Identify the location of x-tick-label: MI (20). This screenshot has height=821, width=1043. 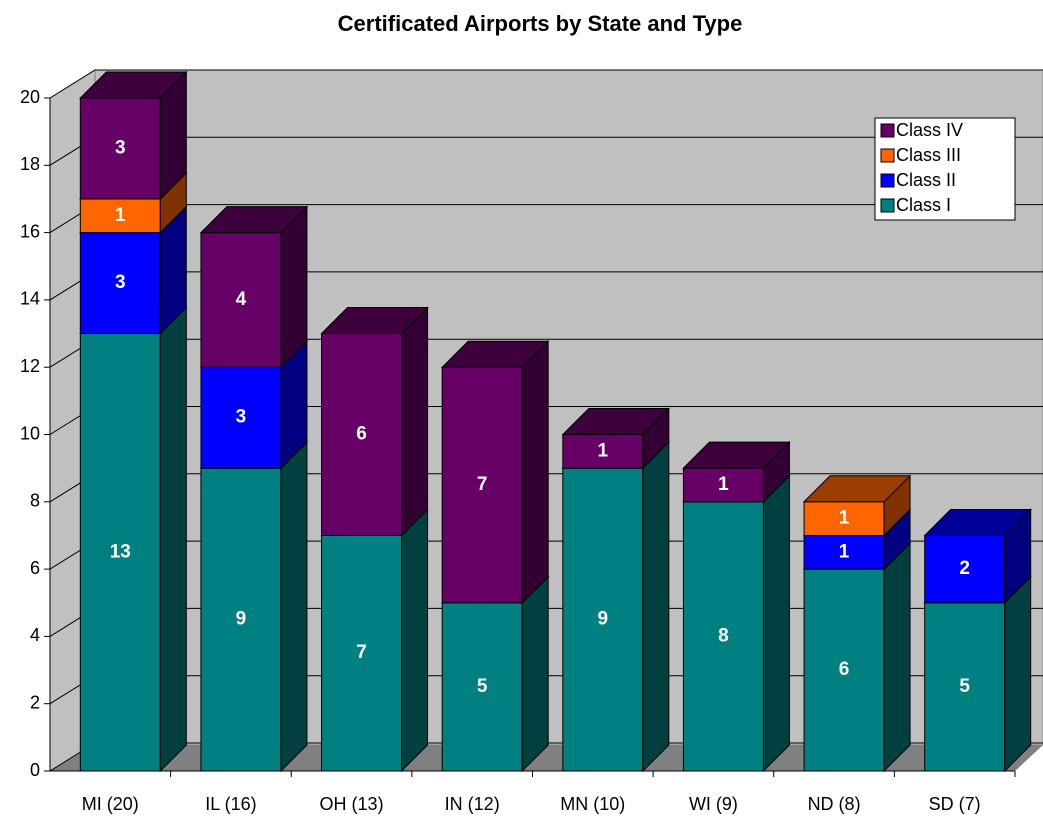
(110, 804).